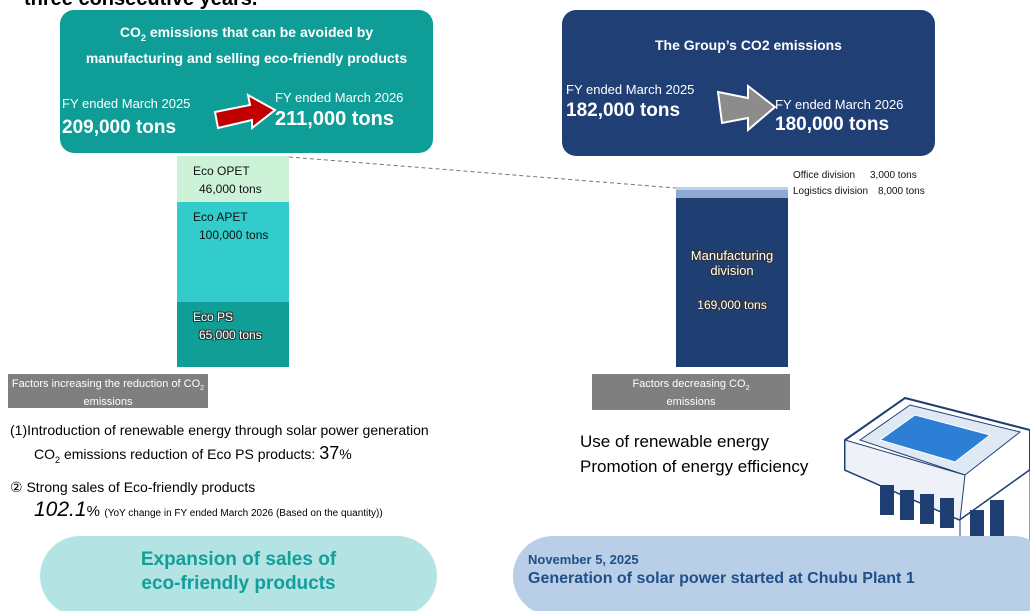 The height and width of the screenshot is (611, 1030). What do you see at coordinates (133, 487) in the screenshot?
I see `factor-title: ② Strong sales of Eco-friendly products` at bounding box center [133, 487].